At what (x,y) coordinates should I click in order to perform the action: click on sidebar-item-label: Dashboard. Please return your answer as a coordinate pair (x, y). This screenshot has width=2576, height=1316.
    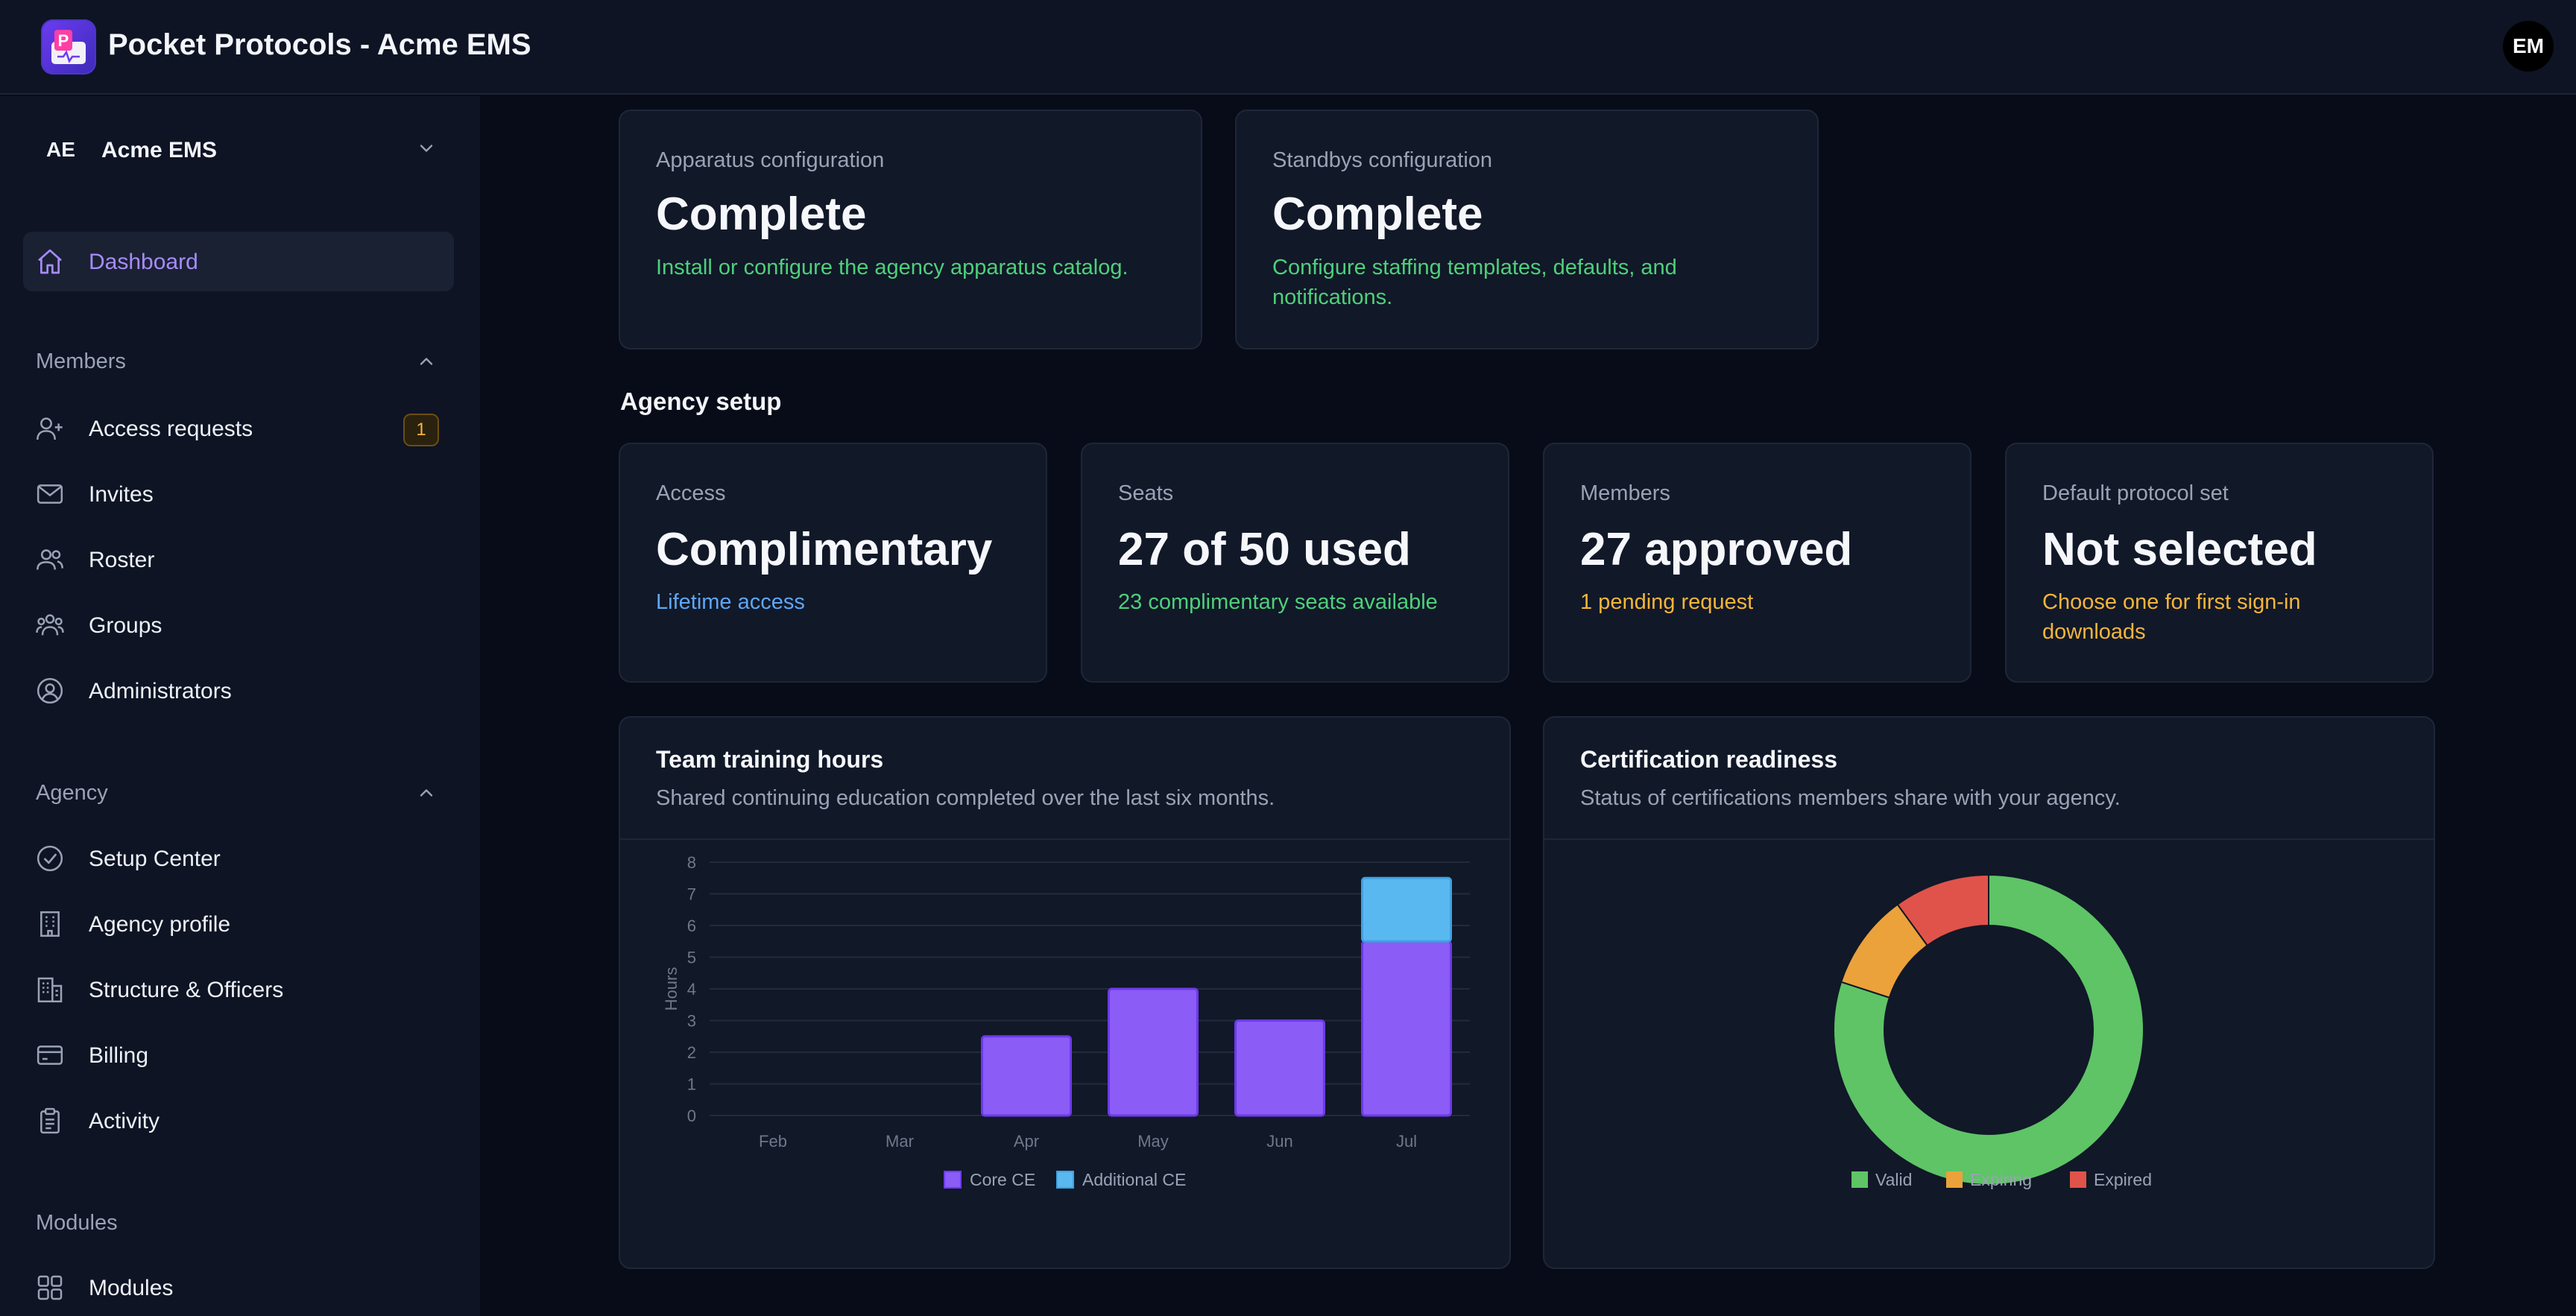
    Looking at the image, I should click on (143, 262).